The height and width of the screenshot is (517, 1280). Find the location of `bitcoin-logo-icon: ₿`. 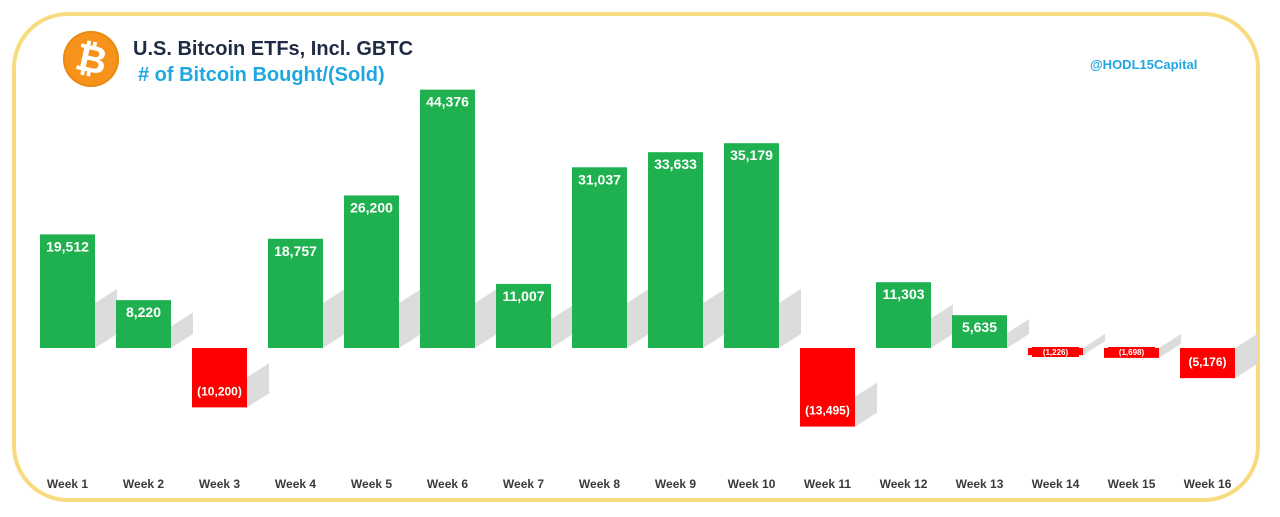

bitcoin-logo-icon: ₿ is located at coordinates (91, 59).